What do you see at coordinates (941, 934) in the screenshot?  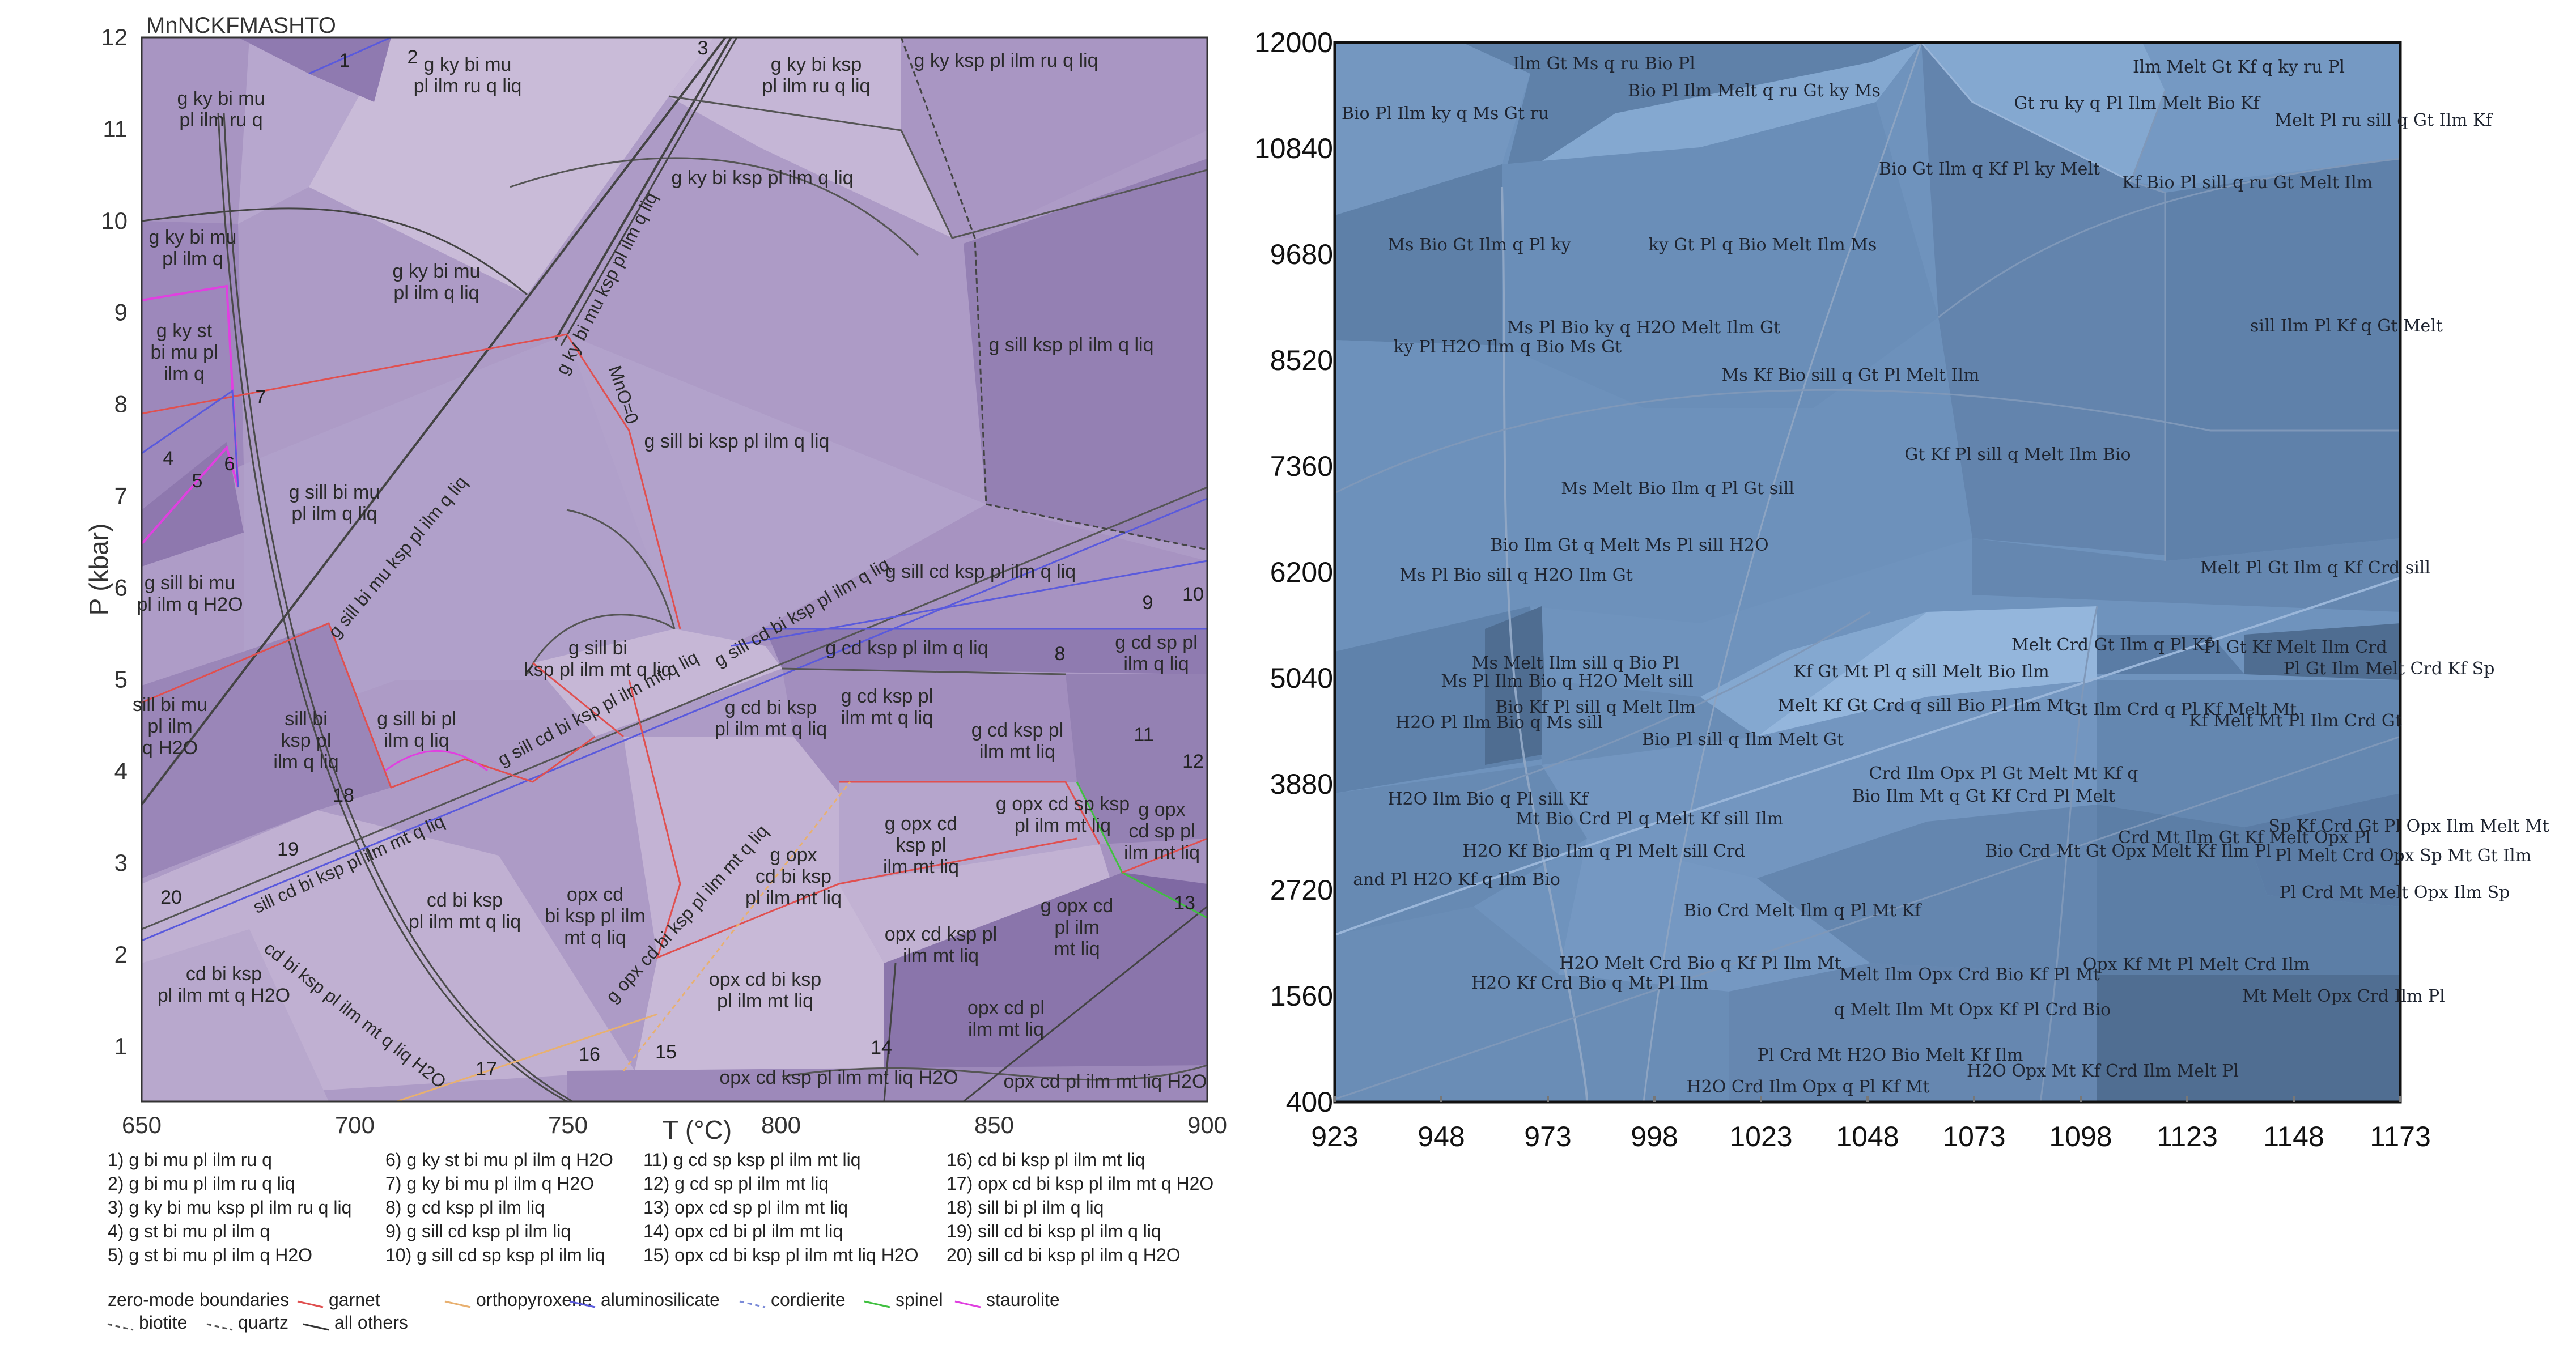 I see `field-label-f30-line-0: opx cd ksp pl` at bounding box center [941, 934].